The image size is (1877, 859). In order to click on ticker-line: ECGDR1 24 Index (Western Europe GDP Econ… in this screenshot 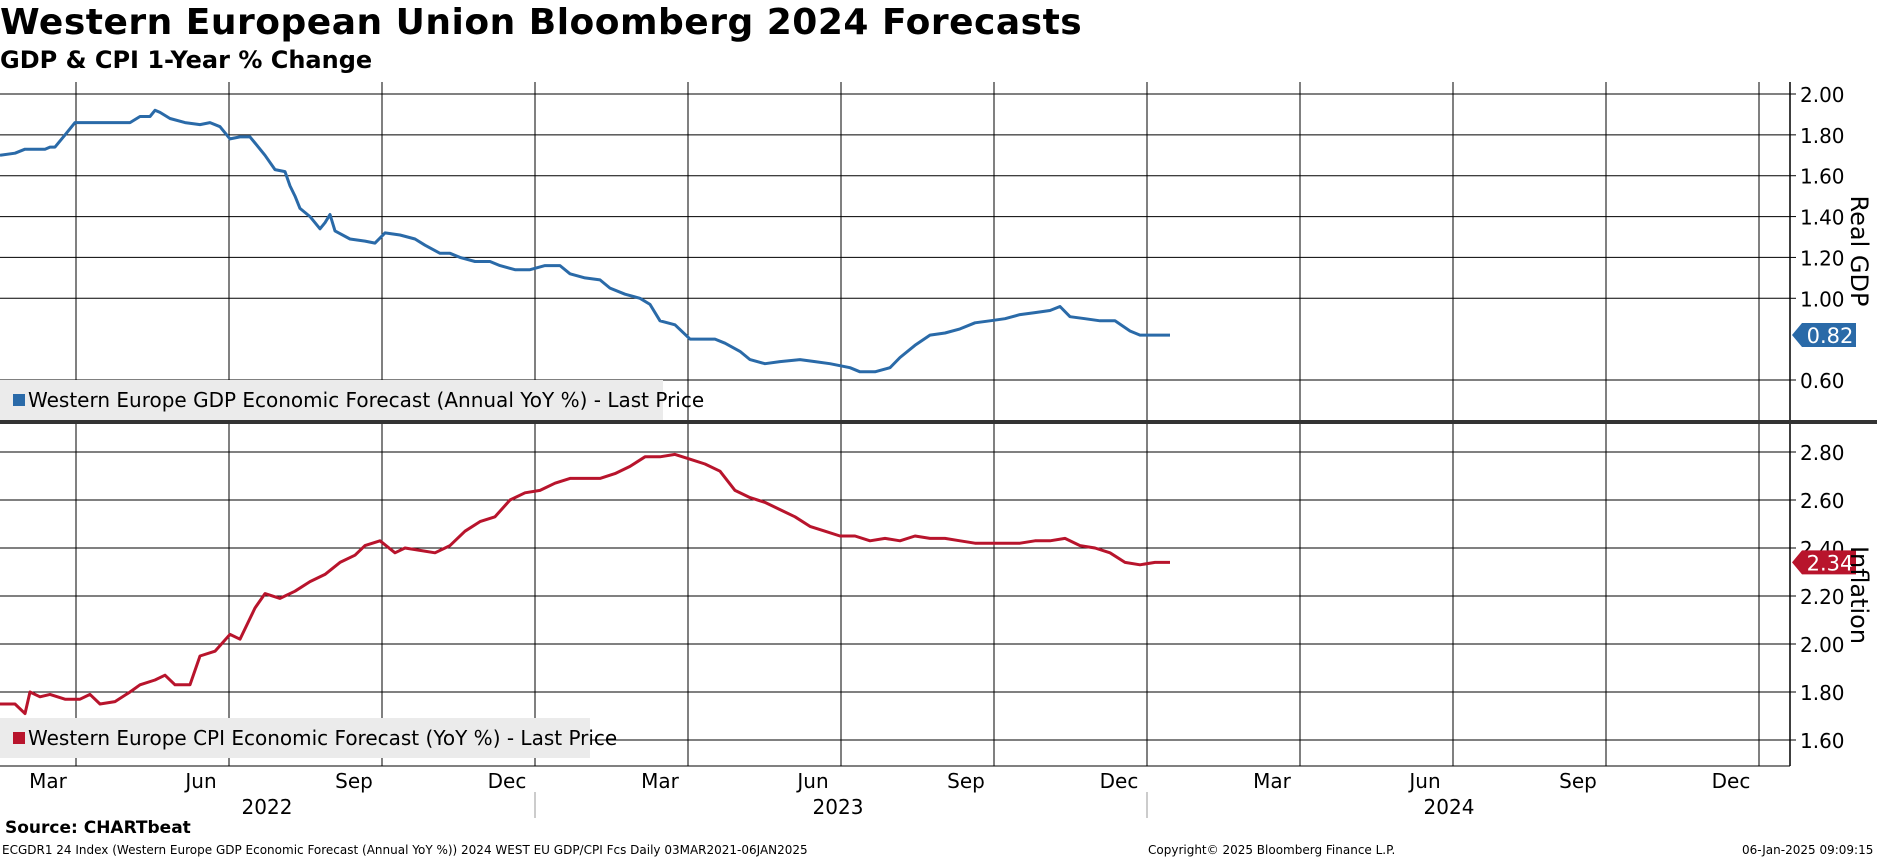, I will do `click(405, 850)`.